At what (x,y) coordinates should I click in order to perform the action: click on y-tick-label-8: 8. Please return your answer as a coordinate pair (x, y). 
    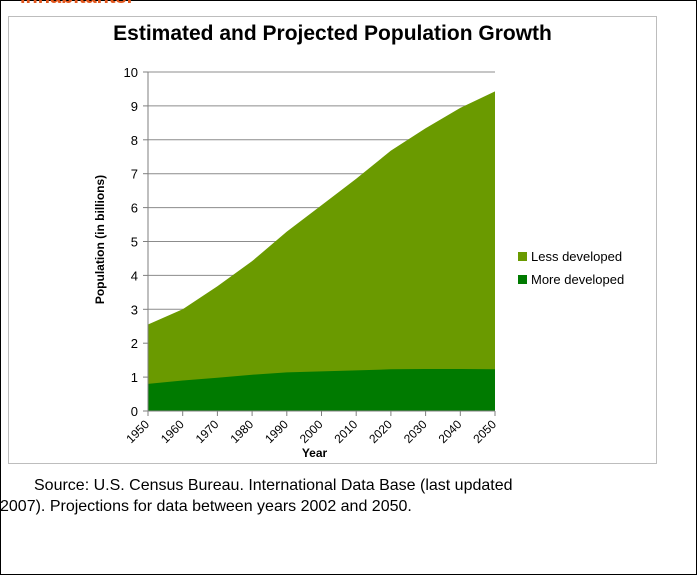
    Looking at the image, I should click on (134, 140).